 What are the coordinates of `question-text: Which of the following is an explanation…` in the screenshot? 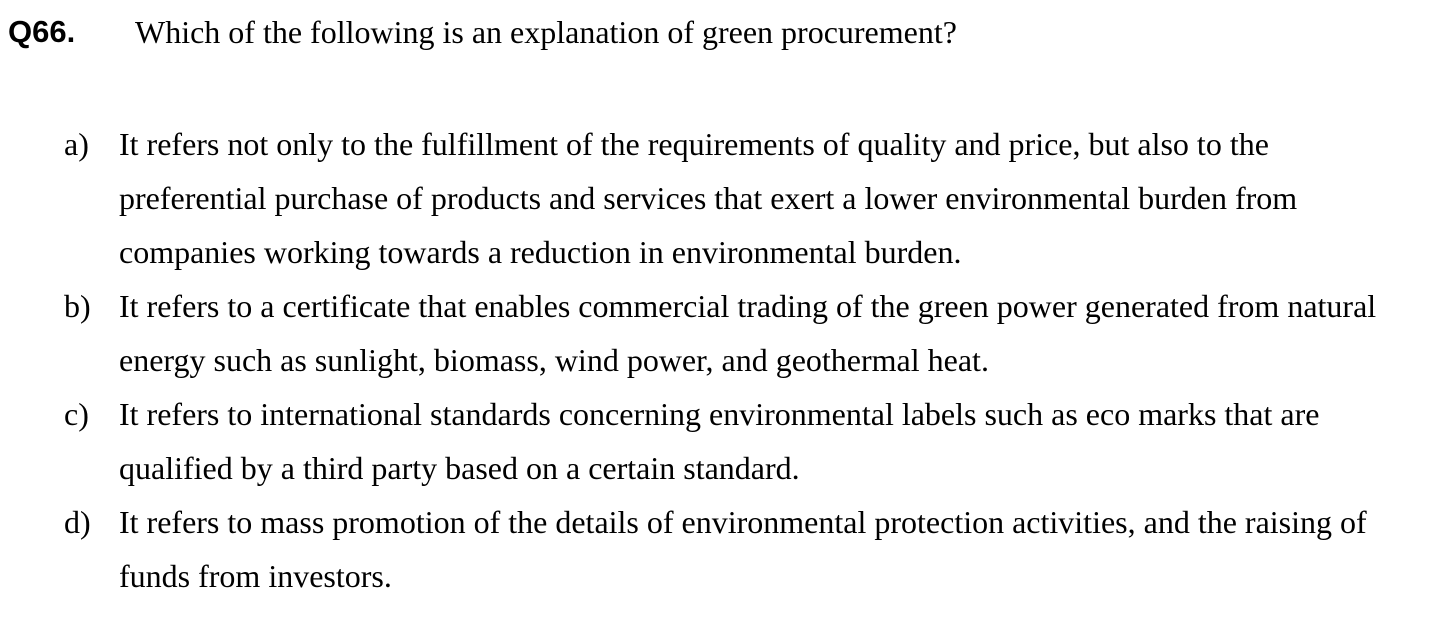 It's located at (546, 32).